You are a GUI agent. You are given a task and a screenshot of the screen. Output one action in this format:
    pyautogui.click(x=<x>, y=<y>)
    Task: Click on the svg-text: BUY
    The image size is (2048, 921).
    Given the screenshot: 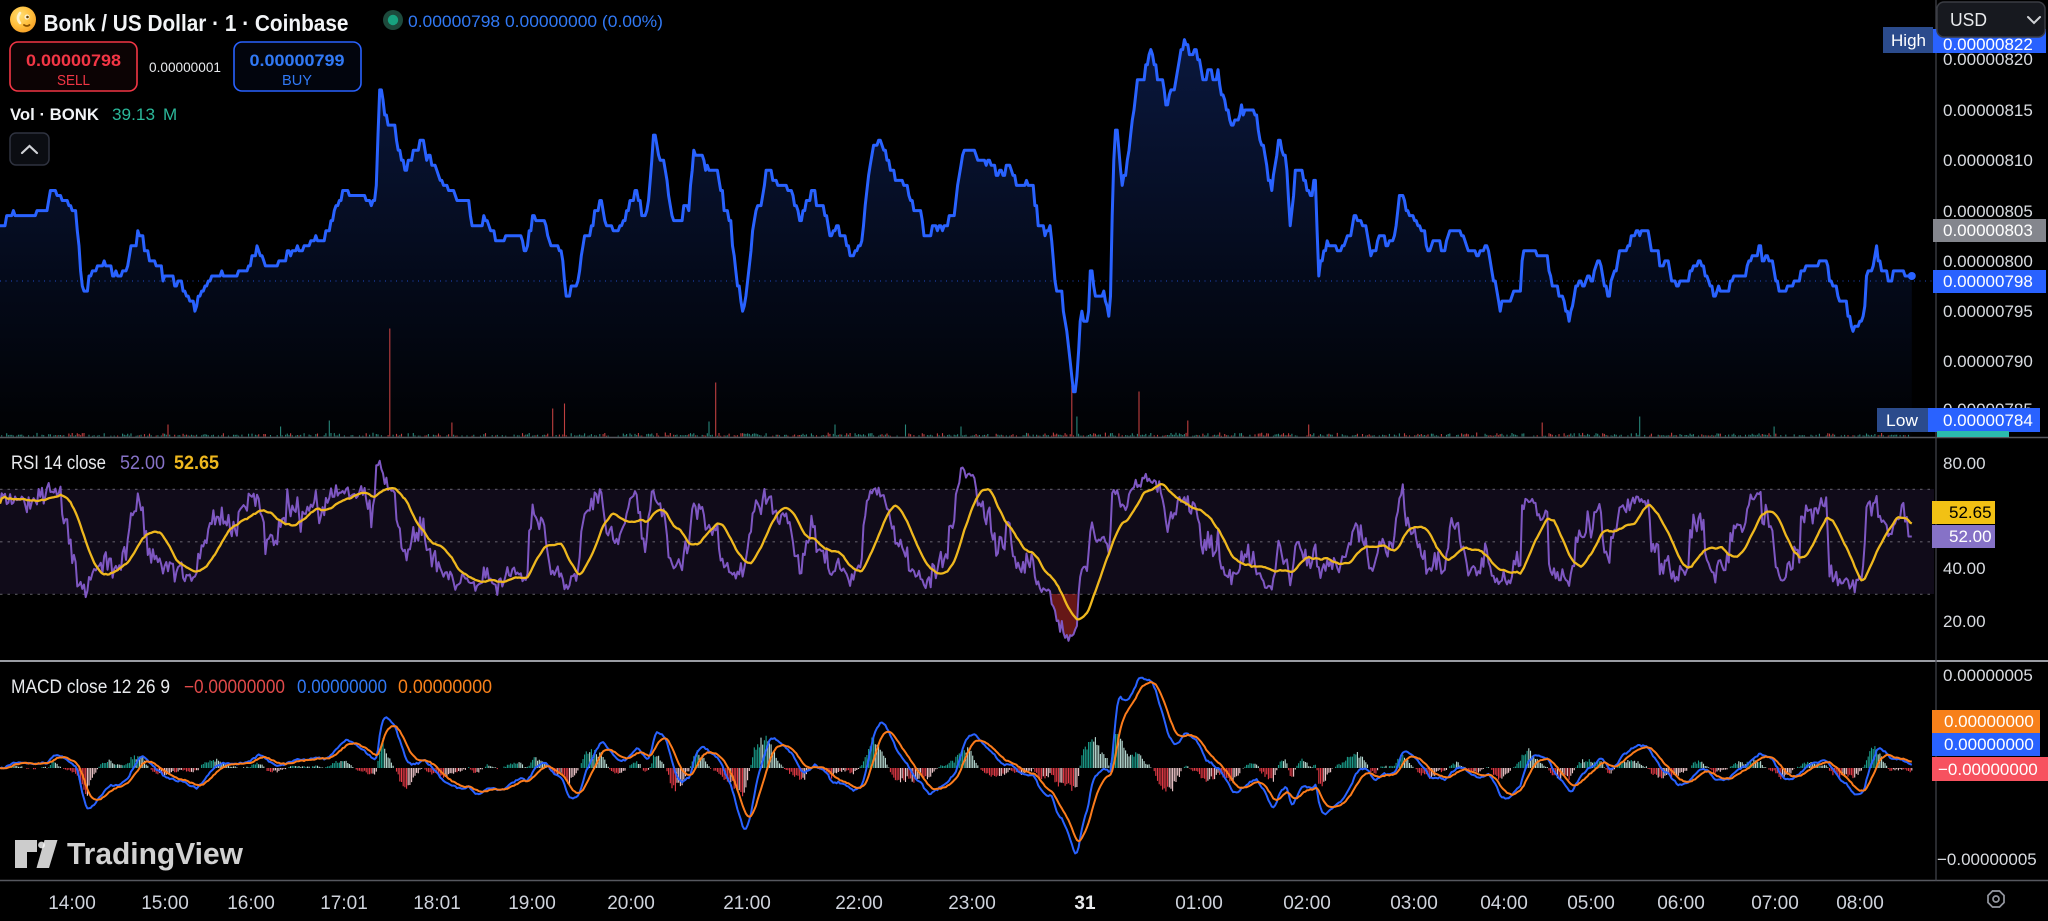 What is the action you would take?
    pyautogui.click(x=297, y=81)
    